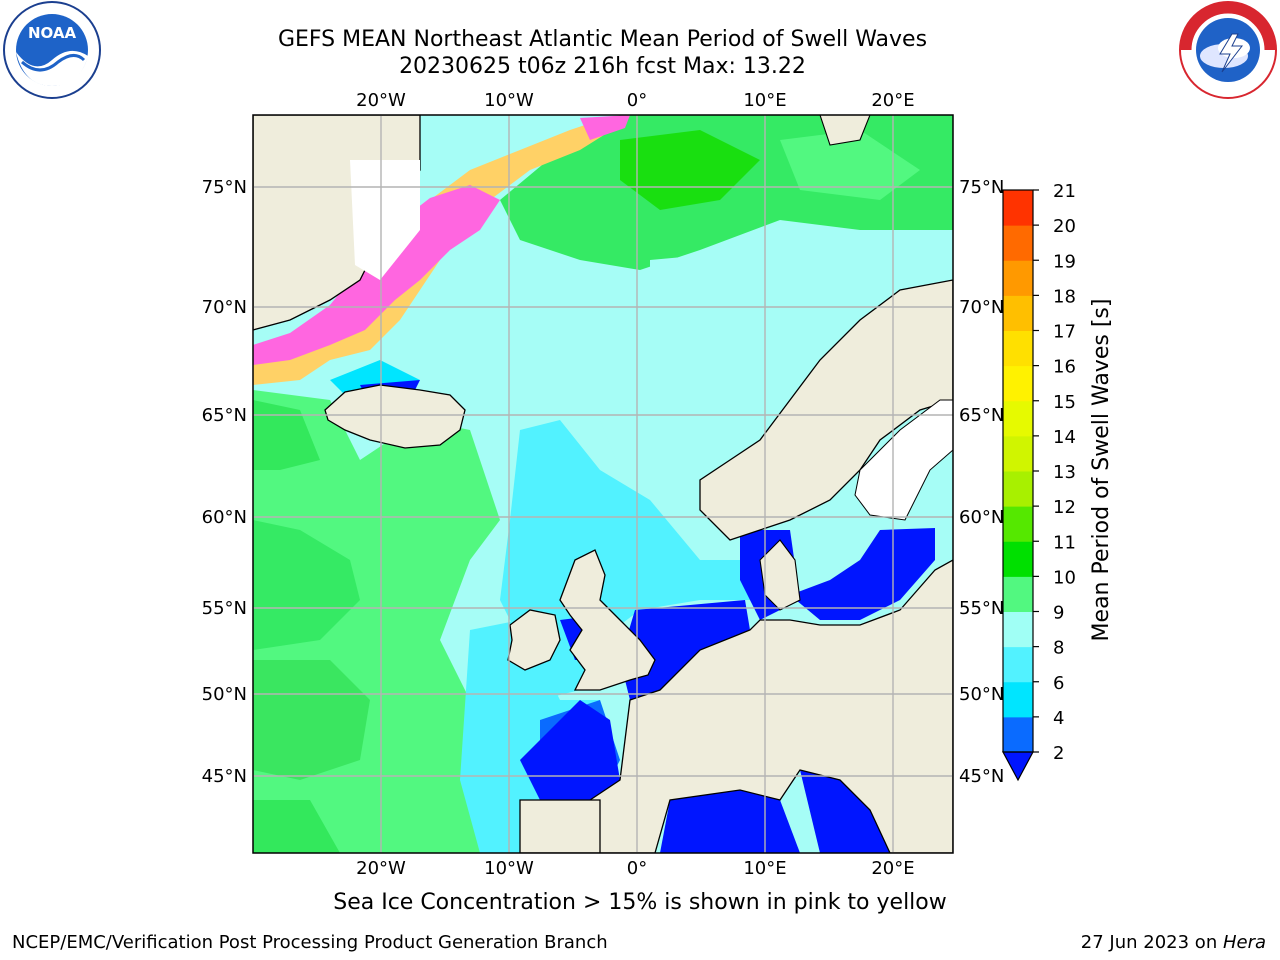  I want to click on nws-logo, so click(1228, 50).